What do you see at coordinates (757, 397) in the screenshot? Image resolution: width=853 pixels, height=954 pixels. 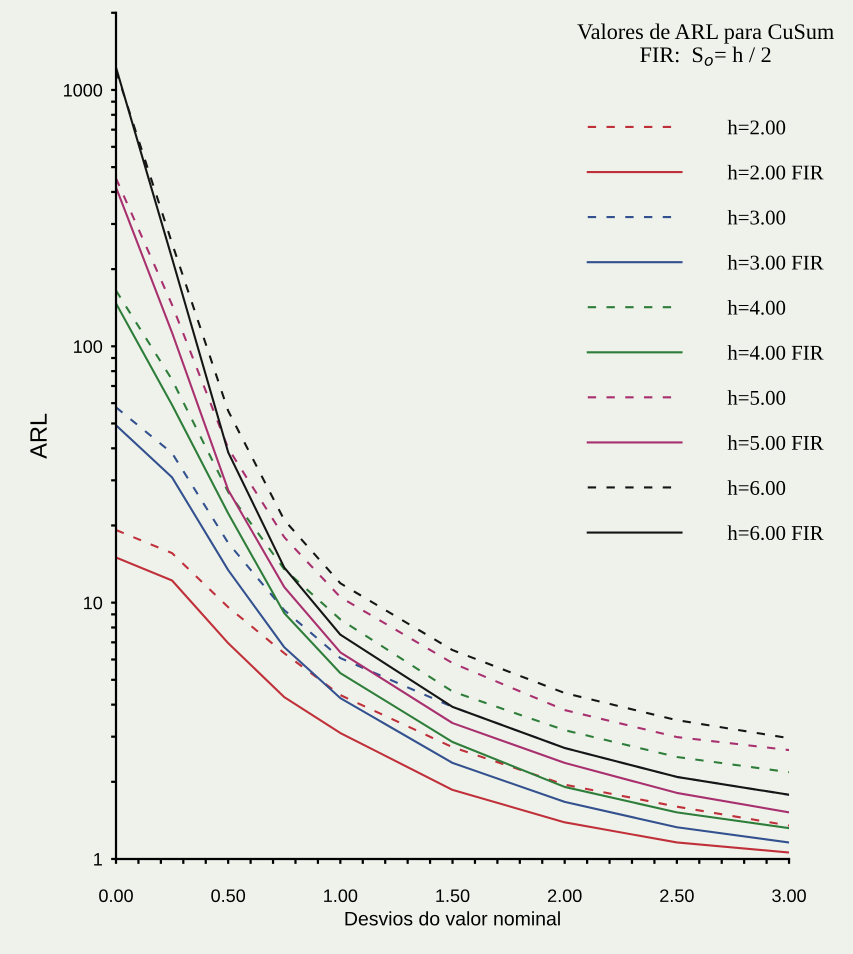 I see `legend-label: h=5.00` at bounding box center [757, 397].